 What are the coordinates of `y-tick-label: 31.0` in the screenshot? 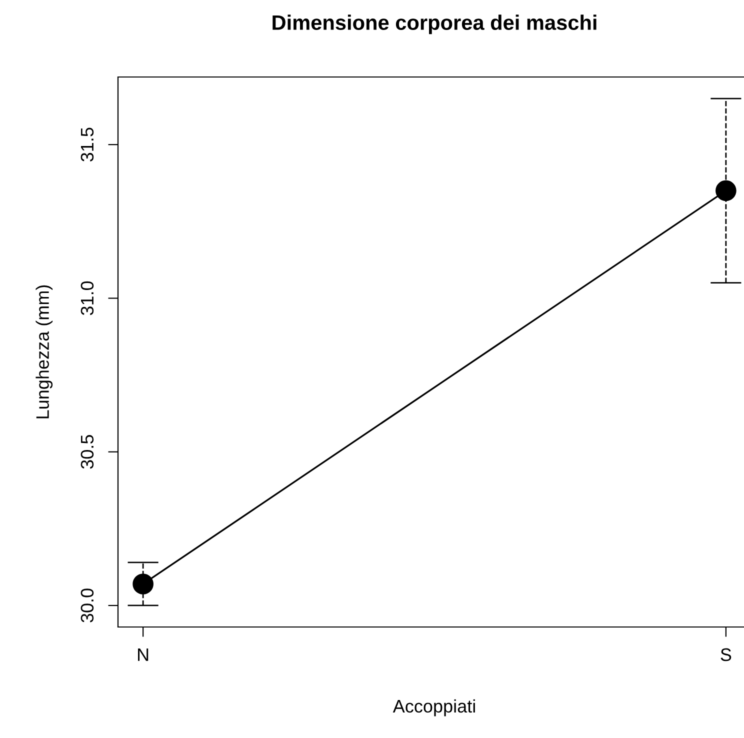 It's located at (87, 298).